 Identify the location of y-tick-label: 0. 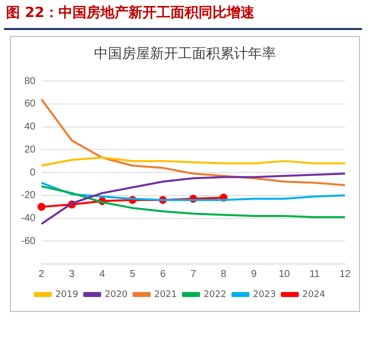
(33, 172).